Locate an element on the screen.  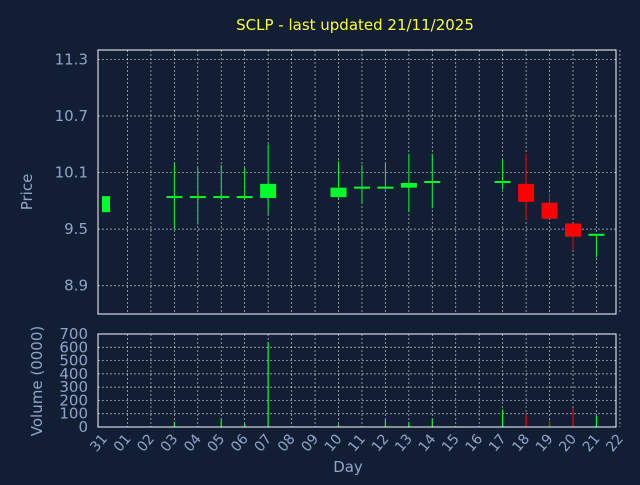
x-tick-label: 16 is located at coordinates (475, 443).